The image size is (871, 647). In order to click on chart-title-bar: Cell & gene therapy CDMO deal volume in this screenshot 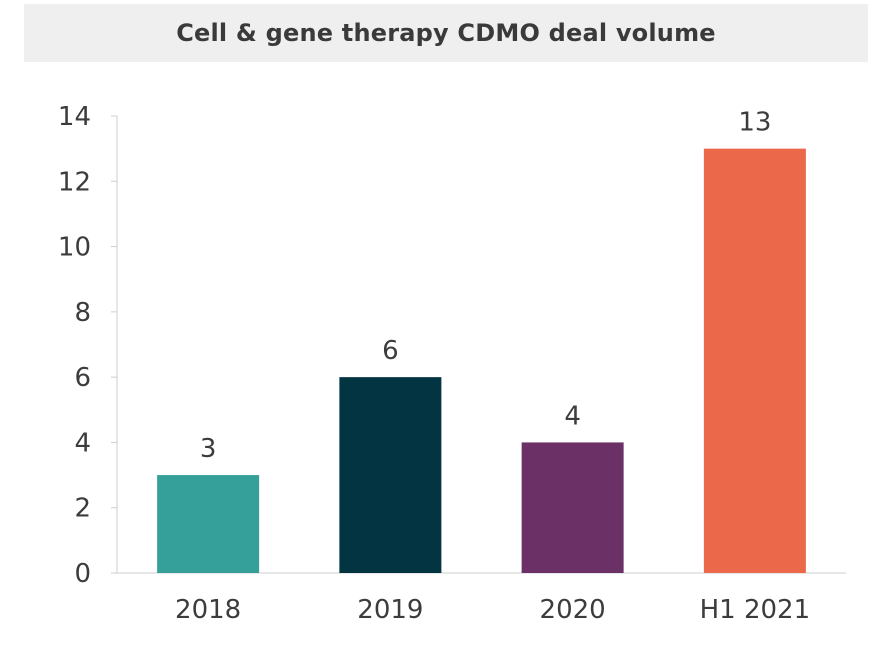, I will do `click(446, 33)`.